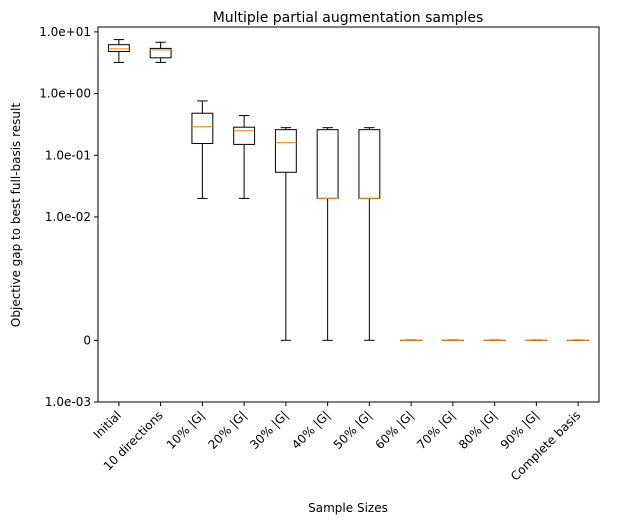 The height and width of the screenshot is (526, 627). I want to click on y-tick-label: 1.0e-02, so click(68, 217).